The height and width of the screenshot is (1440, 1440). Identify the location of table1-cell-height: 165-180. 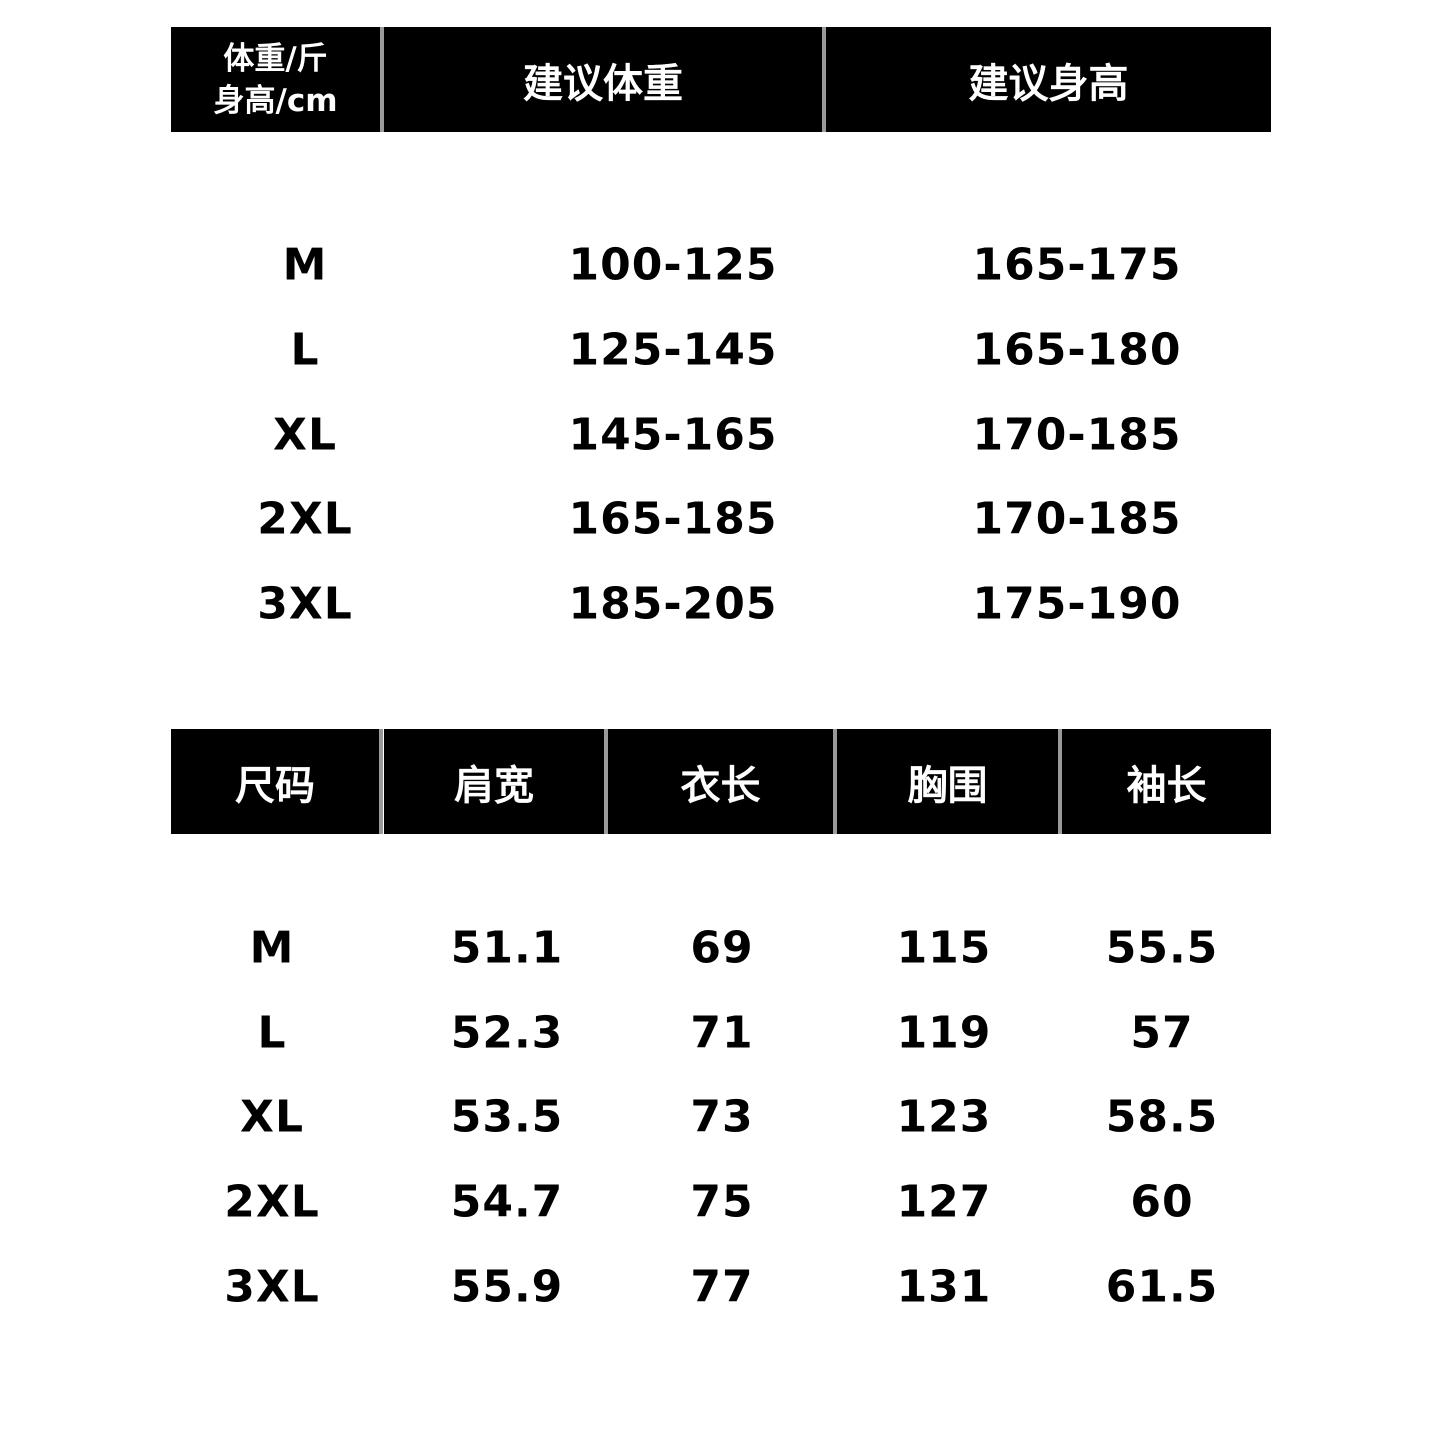
(1077, 350).